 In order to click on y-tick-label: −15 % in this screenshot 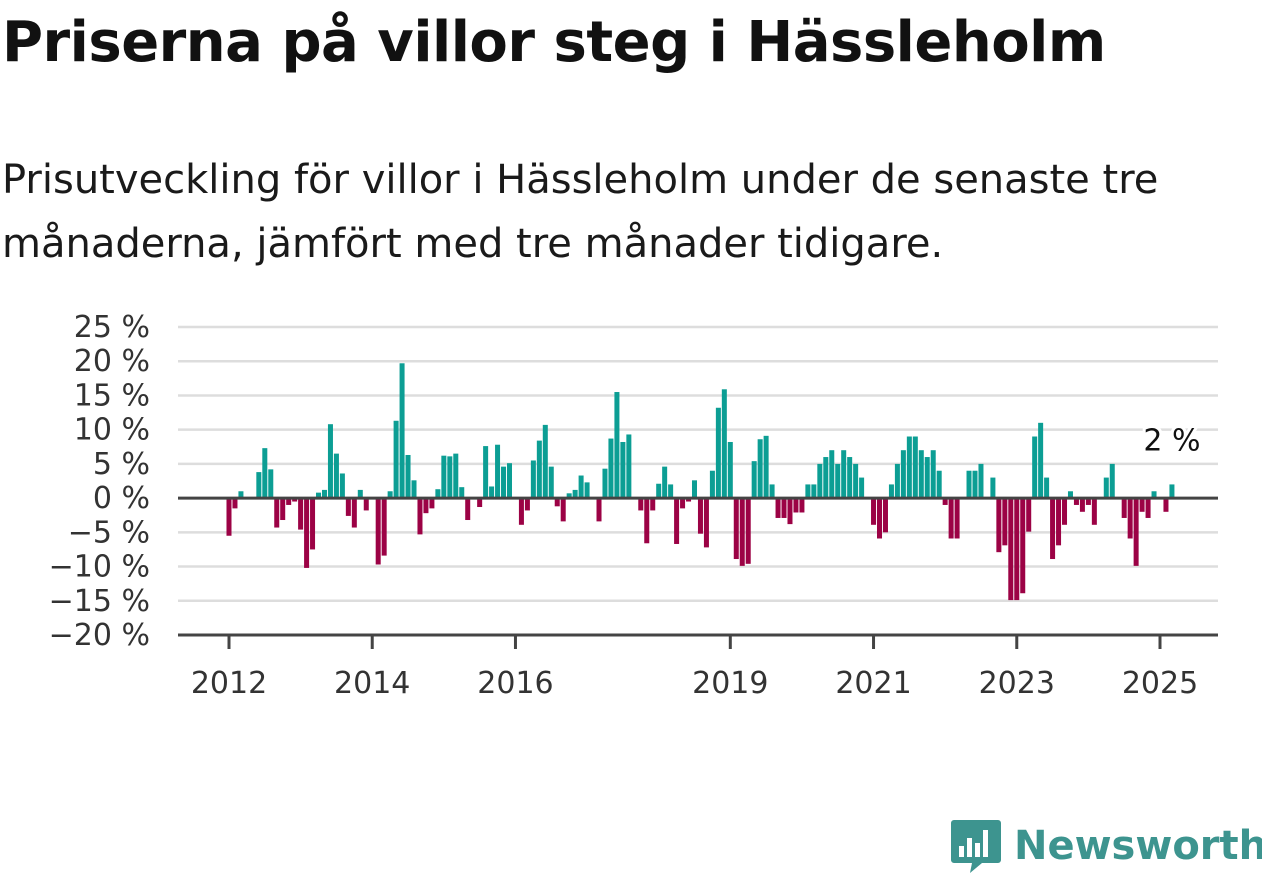, I will do `click(99, 601)`.